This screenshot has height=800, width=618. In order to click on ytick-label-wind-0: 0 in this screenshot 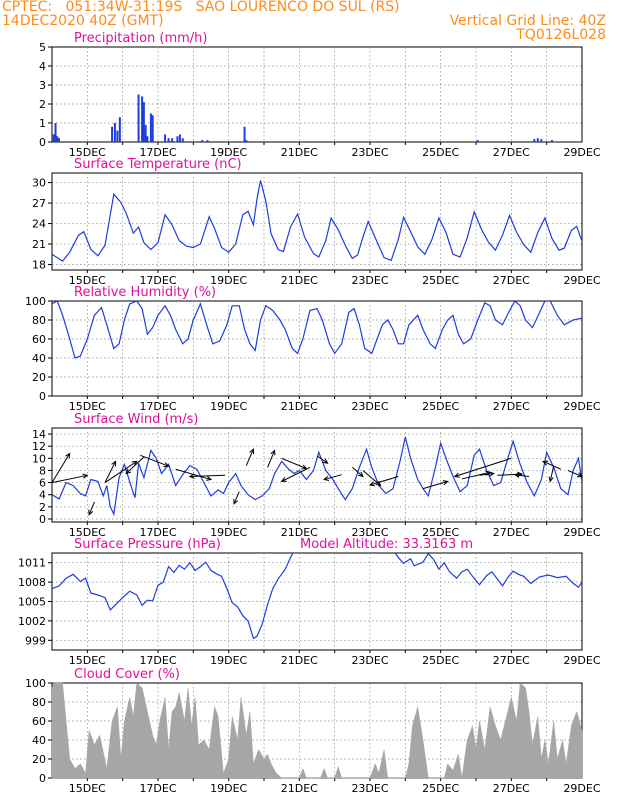, I will do `click(42, 519)`.